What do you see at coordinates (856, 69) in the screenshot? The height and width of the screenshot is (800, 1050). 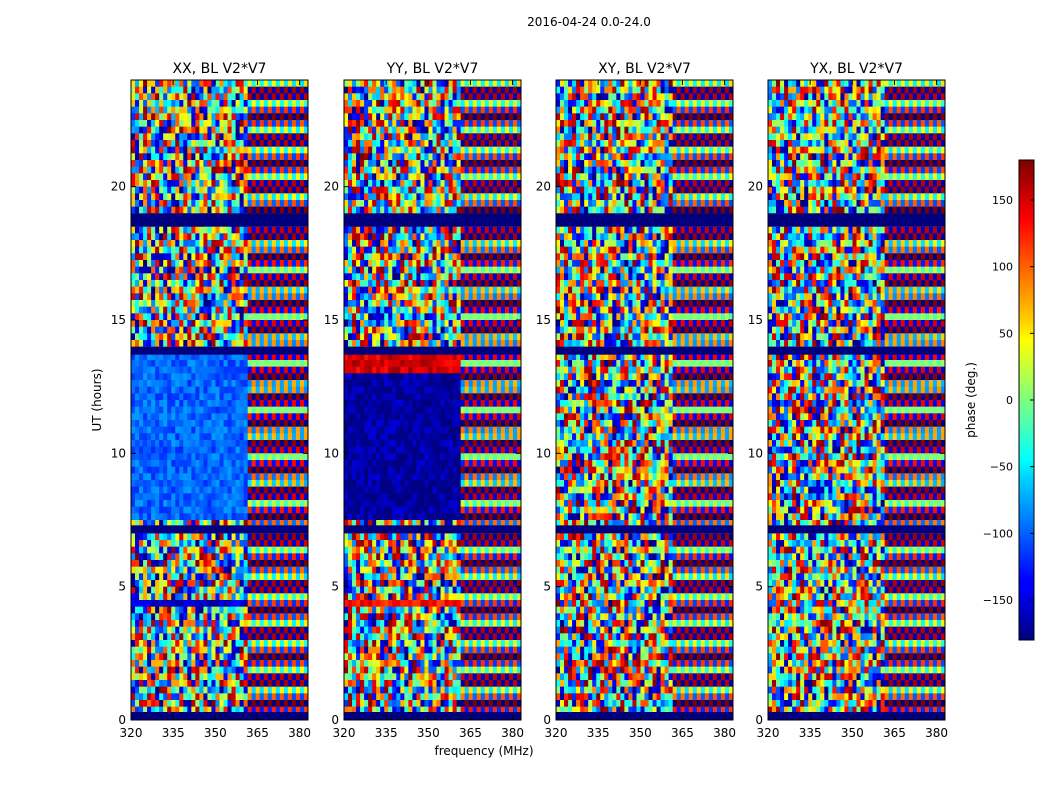 I see `panel-title: YX, BL V2*V7` at bounding box center [856, 69].